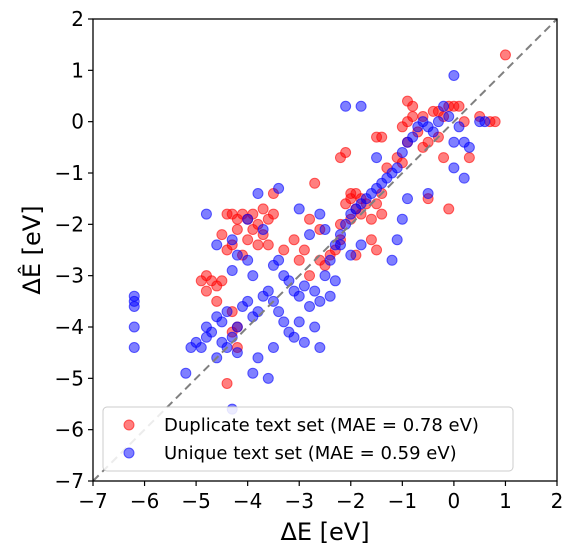 This screenshot has height=556, width=574. I want to click on y-tick-label: 1, so click(77, 70).